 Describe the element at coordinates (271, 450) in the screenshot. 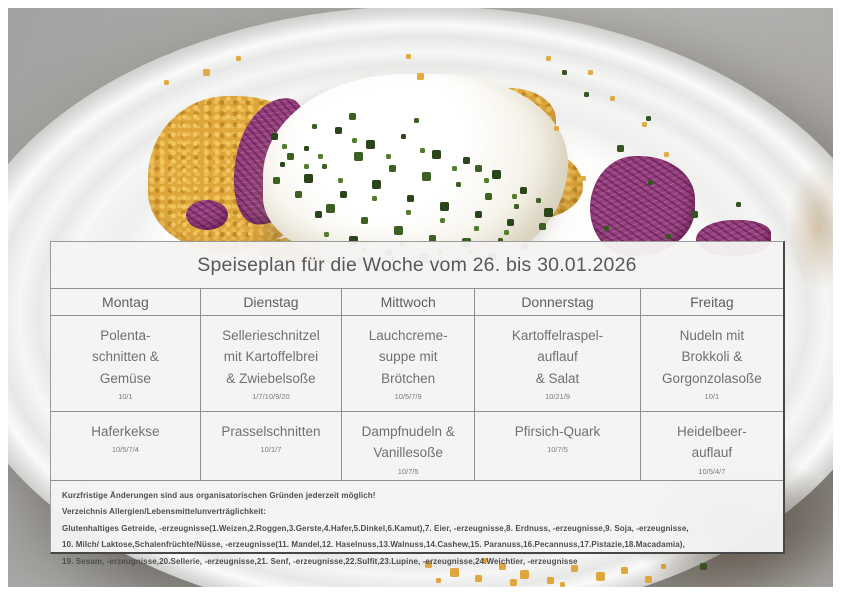

I see `allergen-codes: 10/1/7` at that location.